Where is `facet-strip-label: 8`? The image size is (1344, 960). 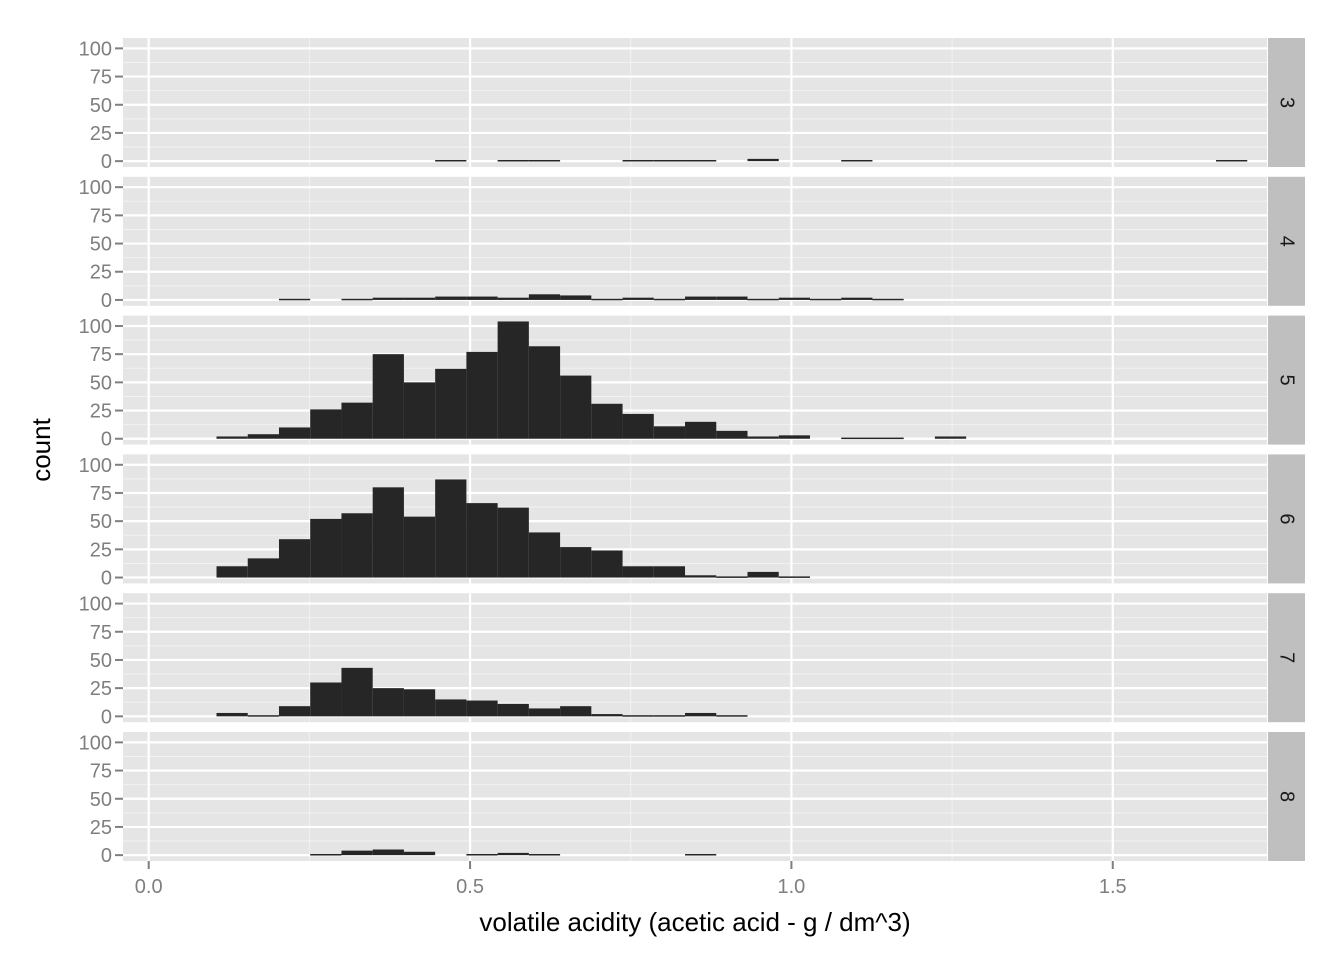
facet-strip-label: 8 is located at coordinates (1287, 796).